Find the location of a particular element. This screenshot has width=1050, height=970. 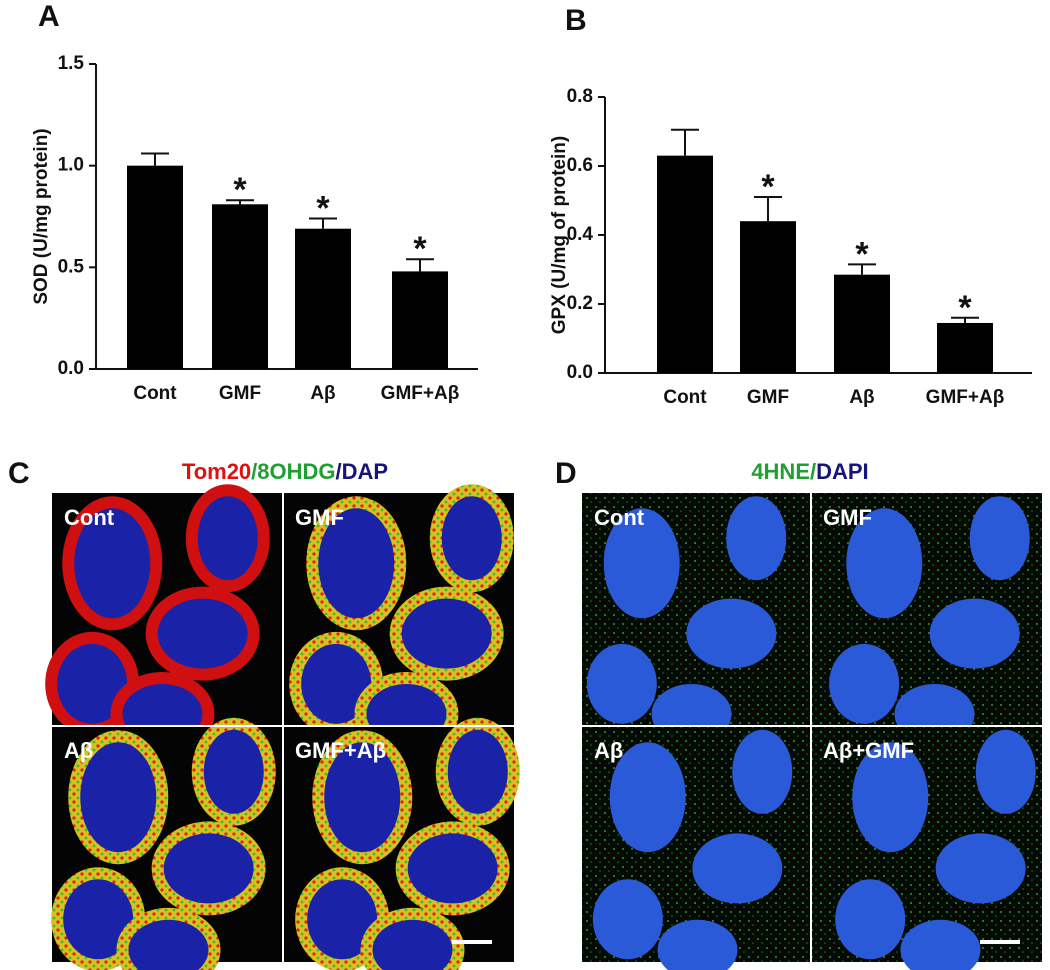

y-tick-label: 0.4 is located at coordinates (580, 234).